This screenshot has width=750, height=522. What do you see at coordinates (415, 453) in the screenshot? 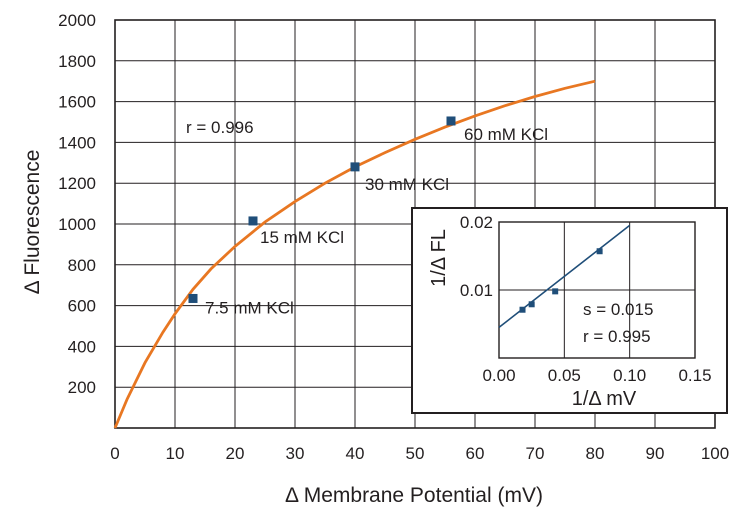
I see `x-tick-label: 50` at bounding box center [415, 453].